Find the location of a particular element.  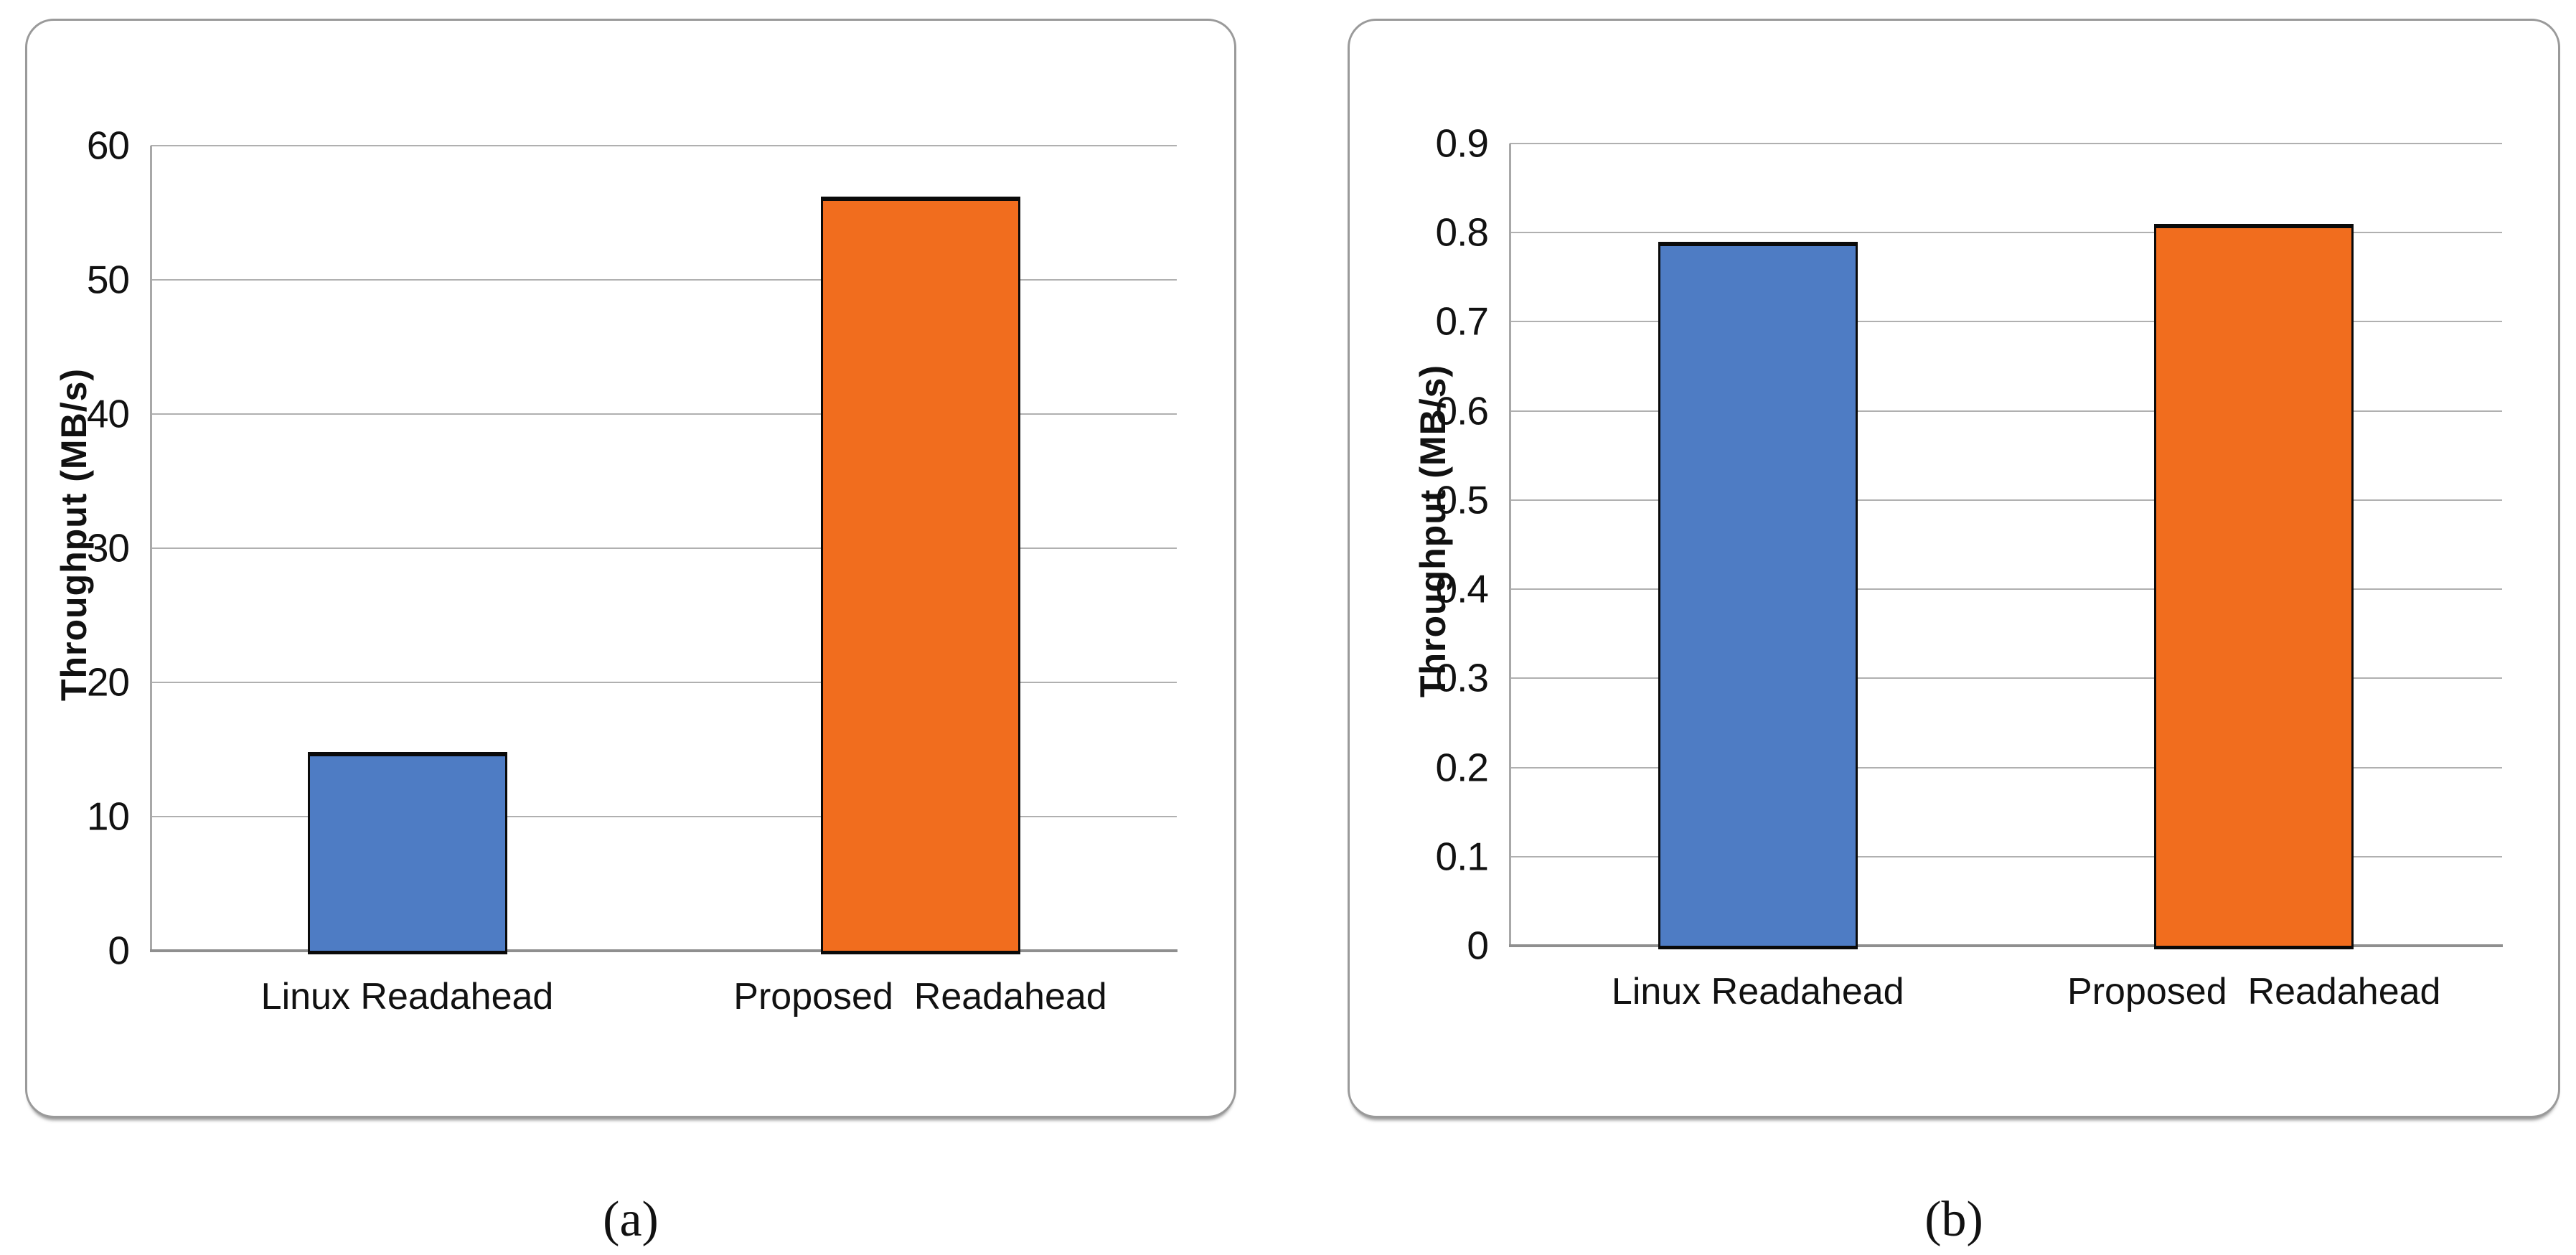

y-axis-tick-label: 0.5 is located at coordinates (1462, 499).